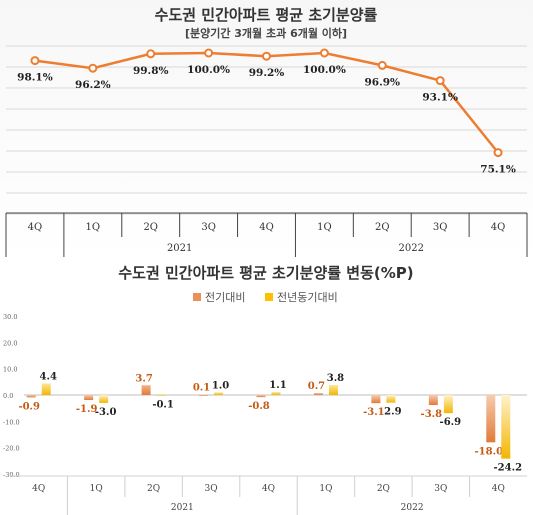  I want to click on top-data-label: 98.1%, so click(35, 78).